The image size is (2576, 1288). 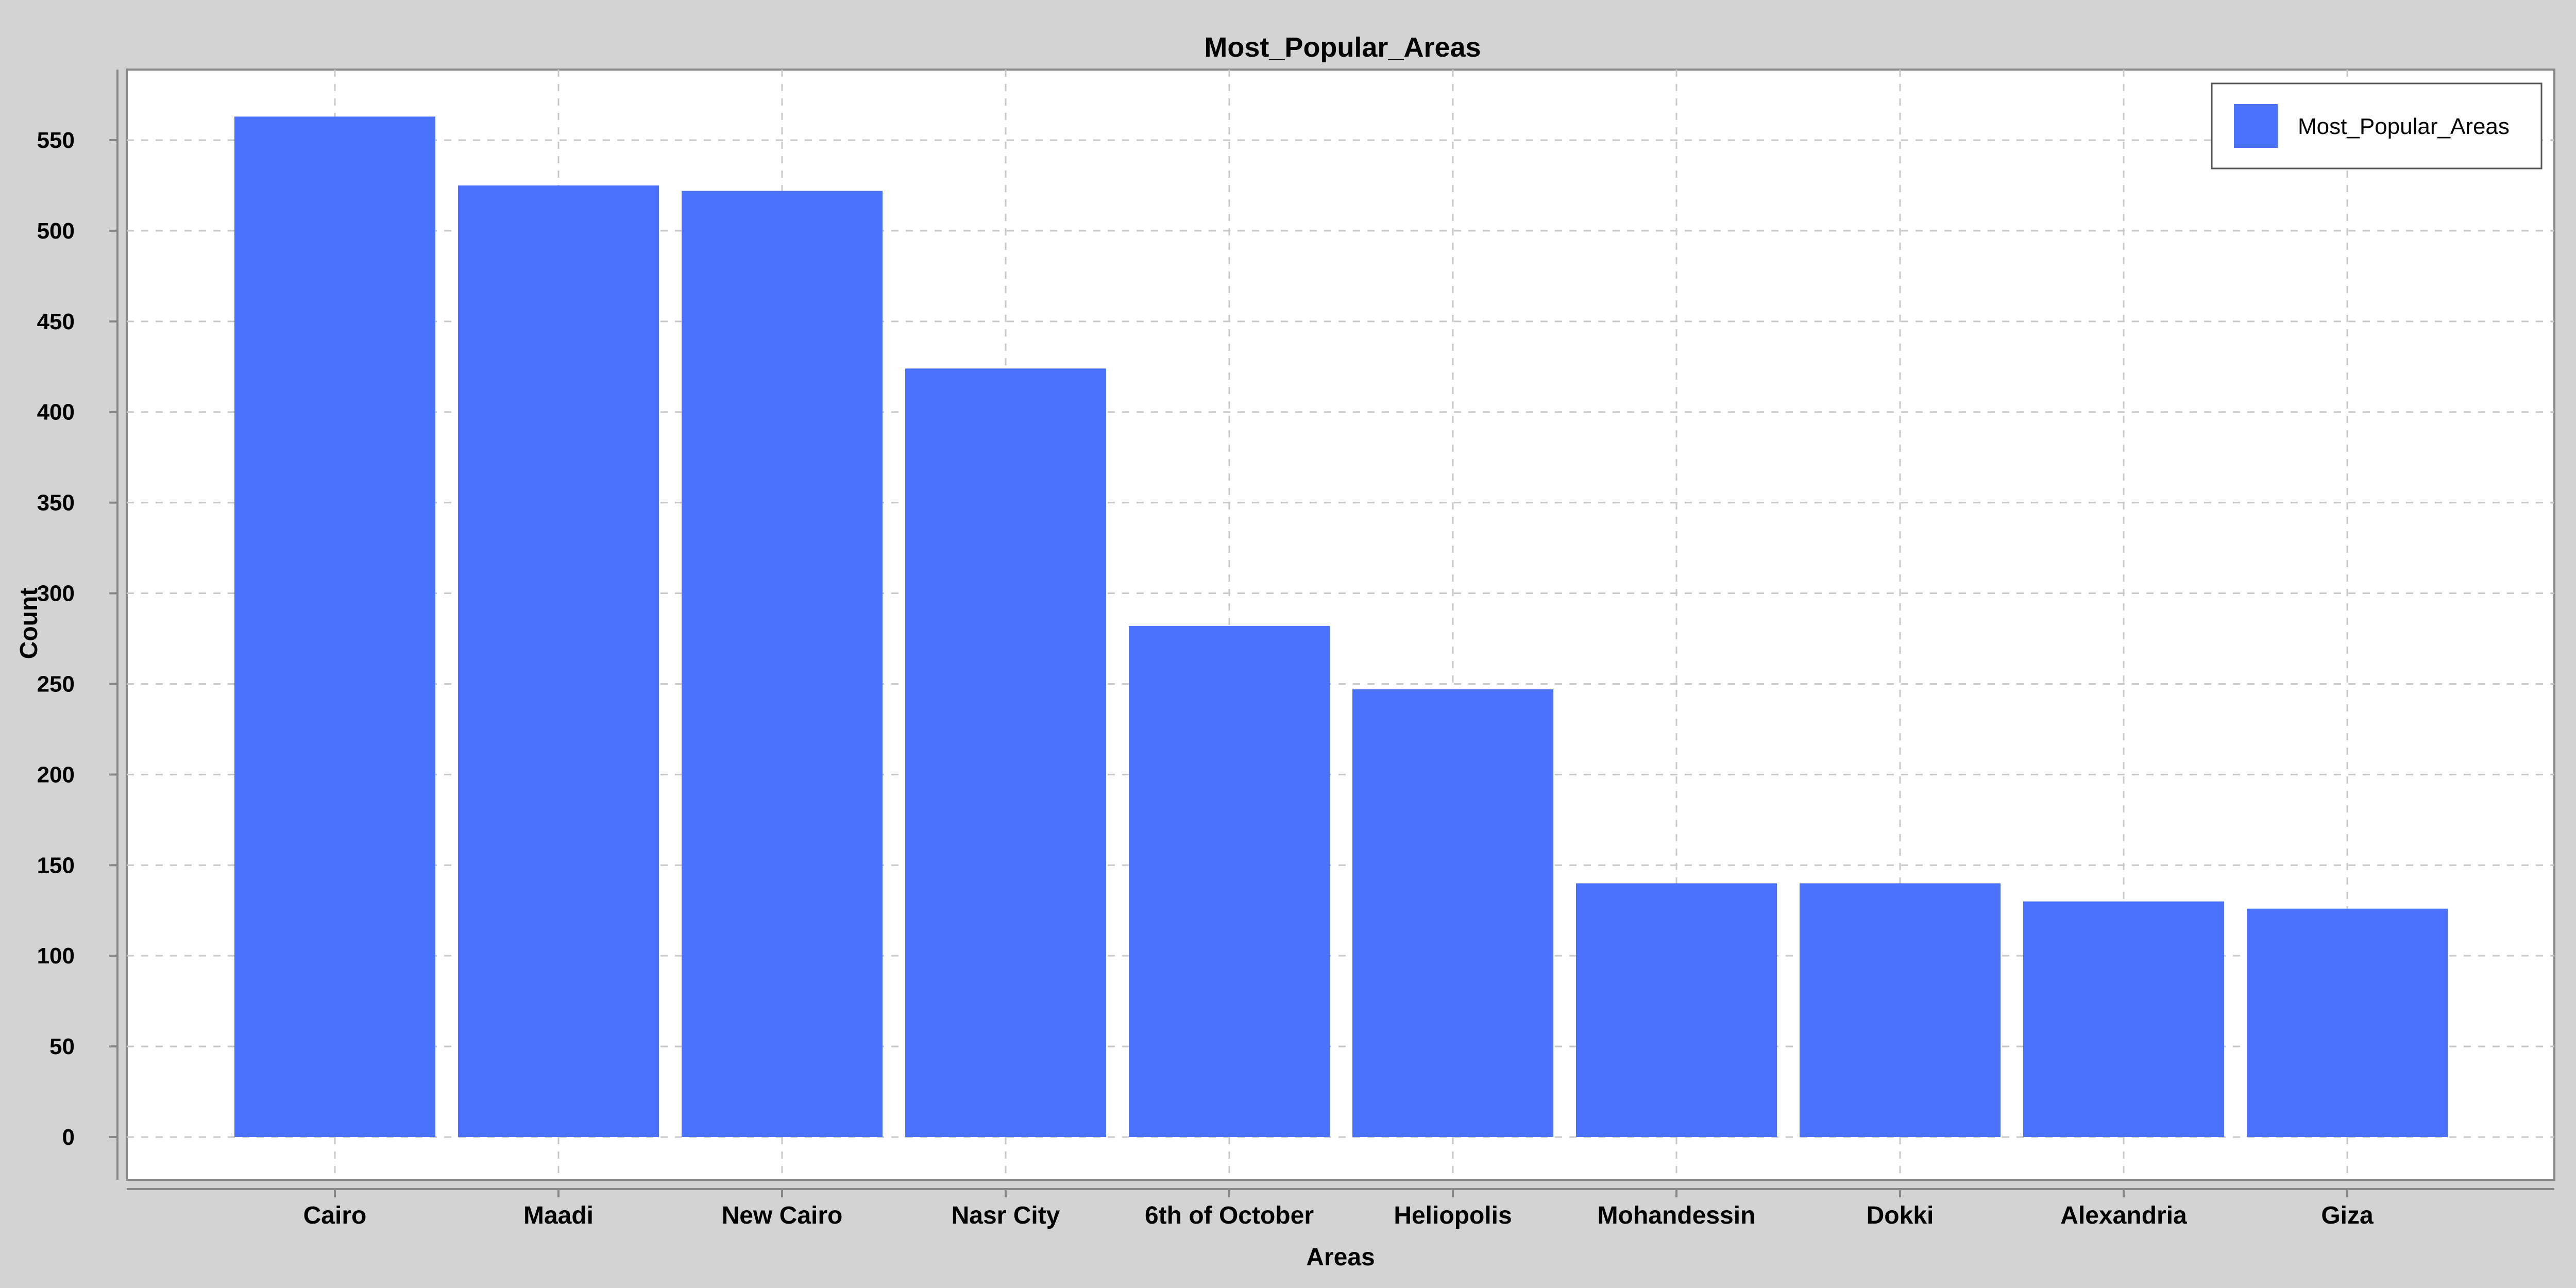 I want to click on y-tick-label: 150, so click(x=56, y=865).